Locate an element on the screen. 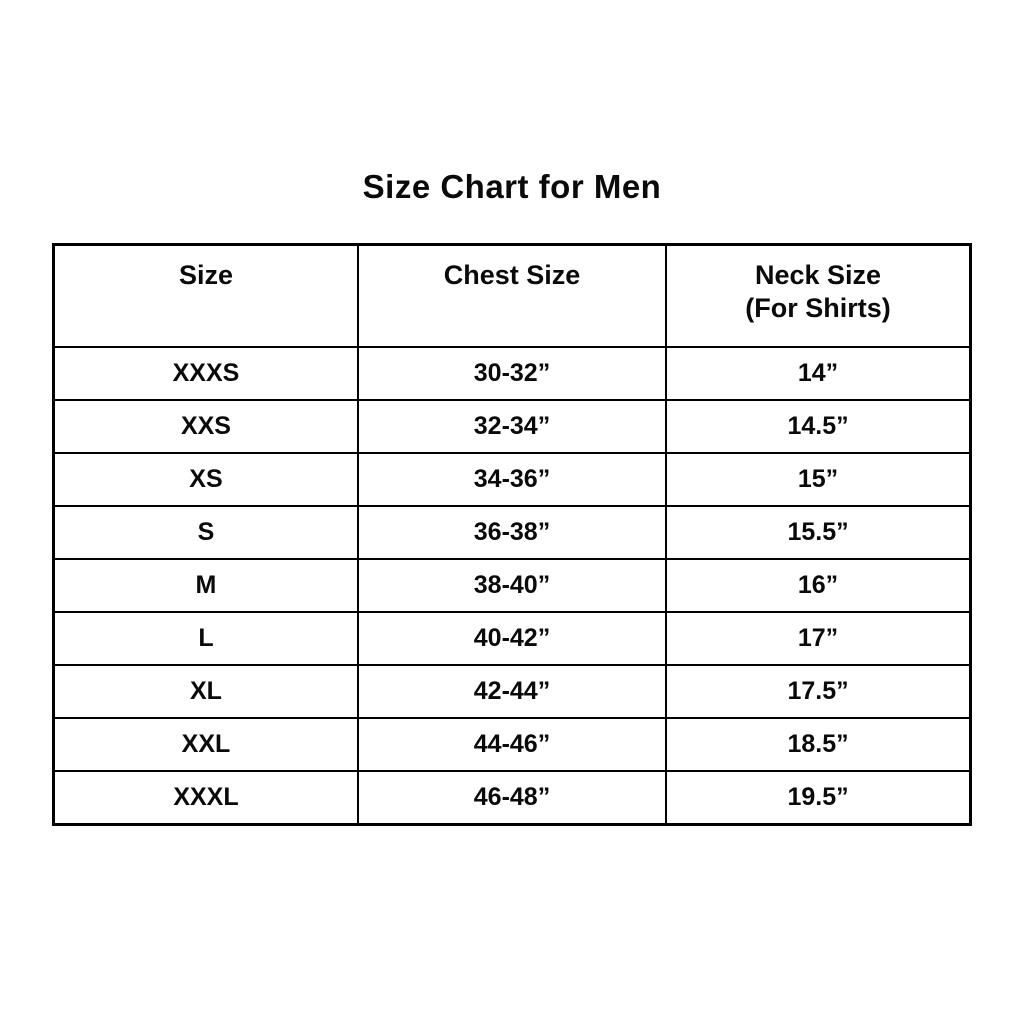  size-cell: M is located at coordinates (205, 585).